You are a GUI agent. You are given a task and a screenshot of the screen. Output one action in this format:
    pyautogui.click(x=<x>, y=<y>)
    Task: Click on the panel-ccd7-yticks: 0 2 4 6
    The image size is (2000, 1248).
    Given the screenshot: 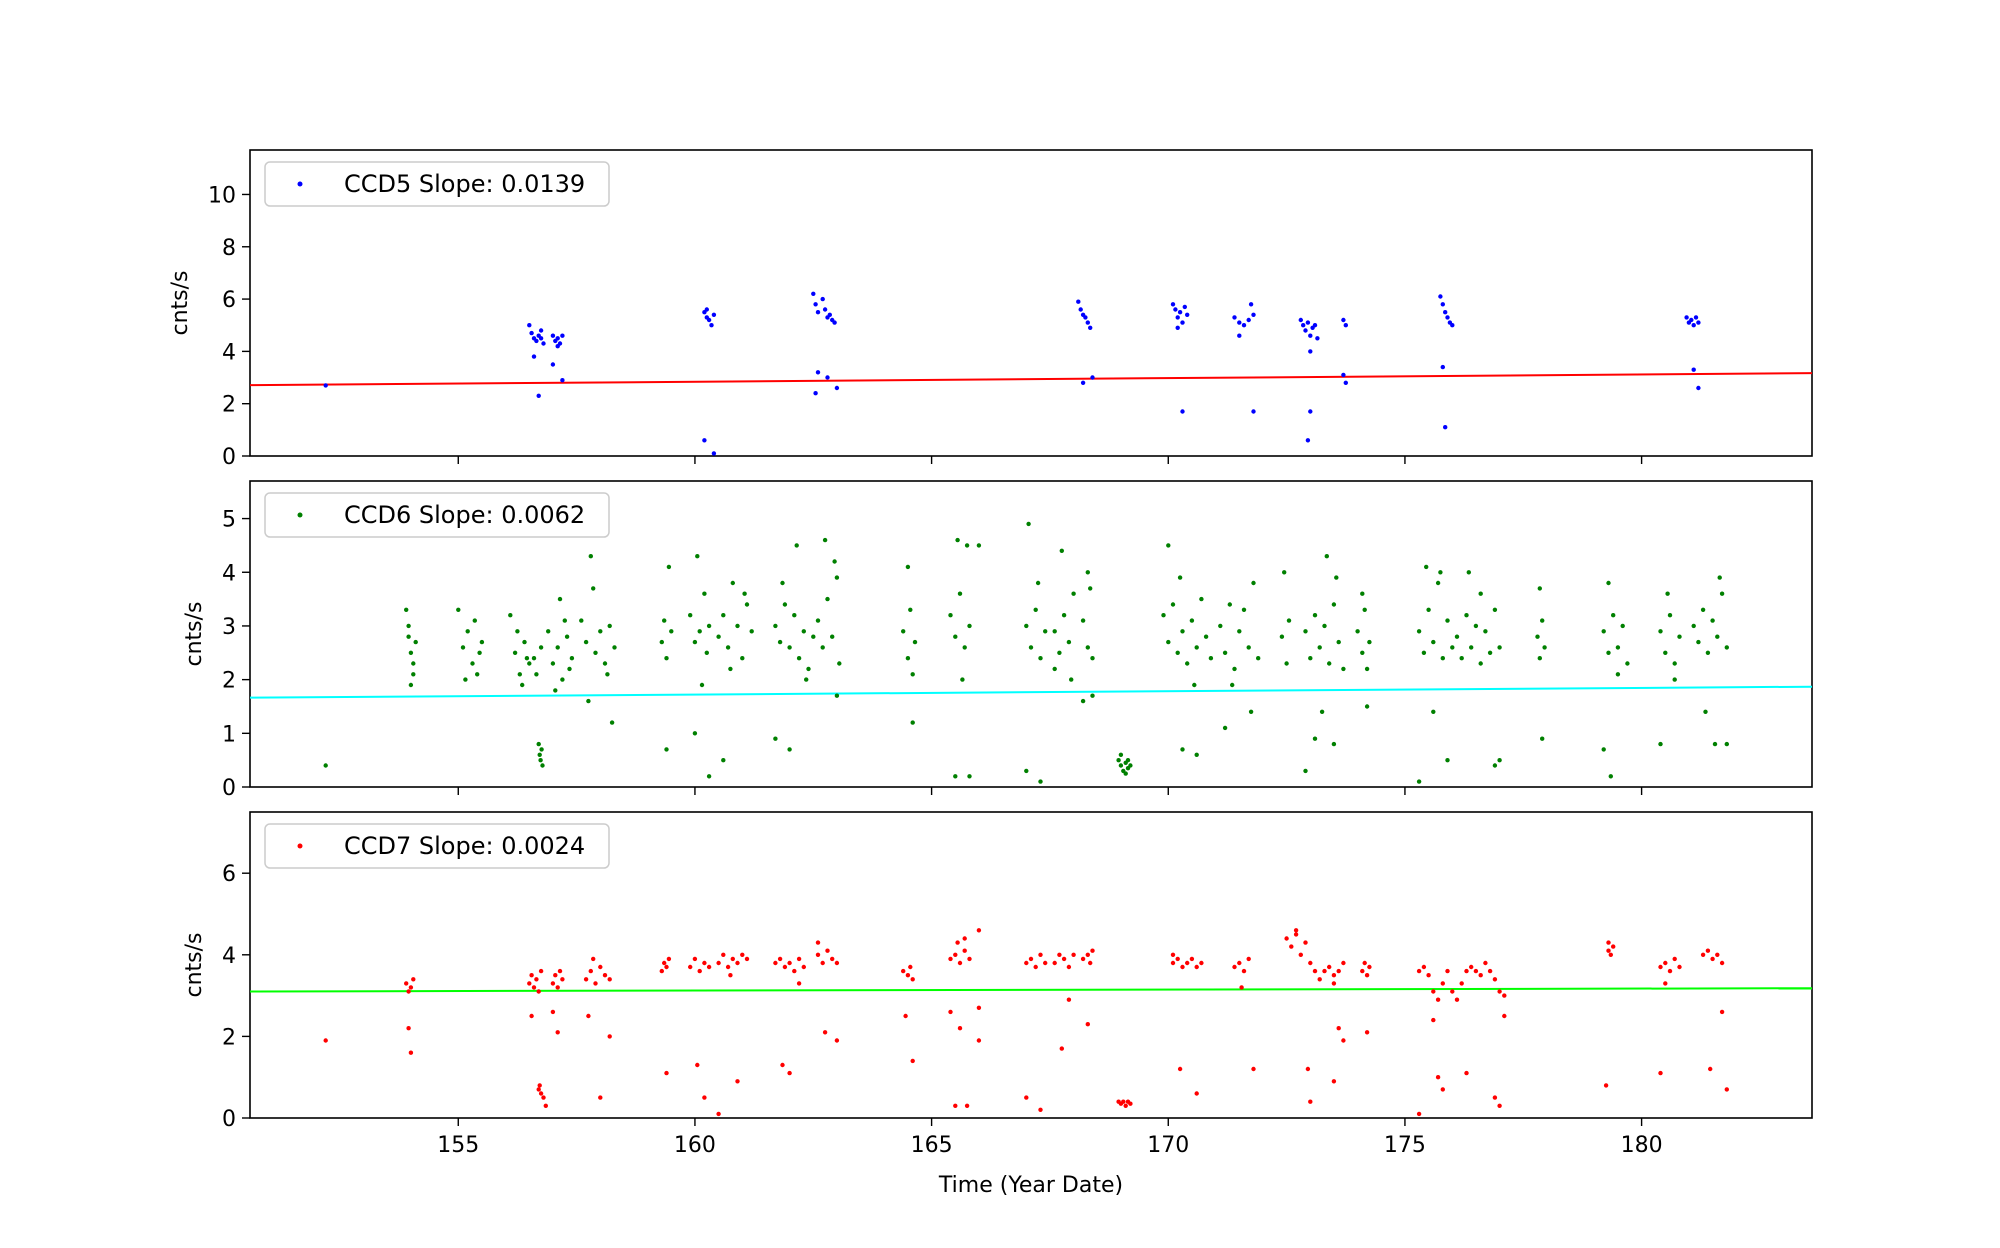 What is the action you would take?
    pyautogui.click(x=236, y=997)
    